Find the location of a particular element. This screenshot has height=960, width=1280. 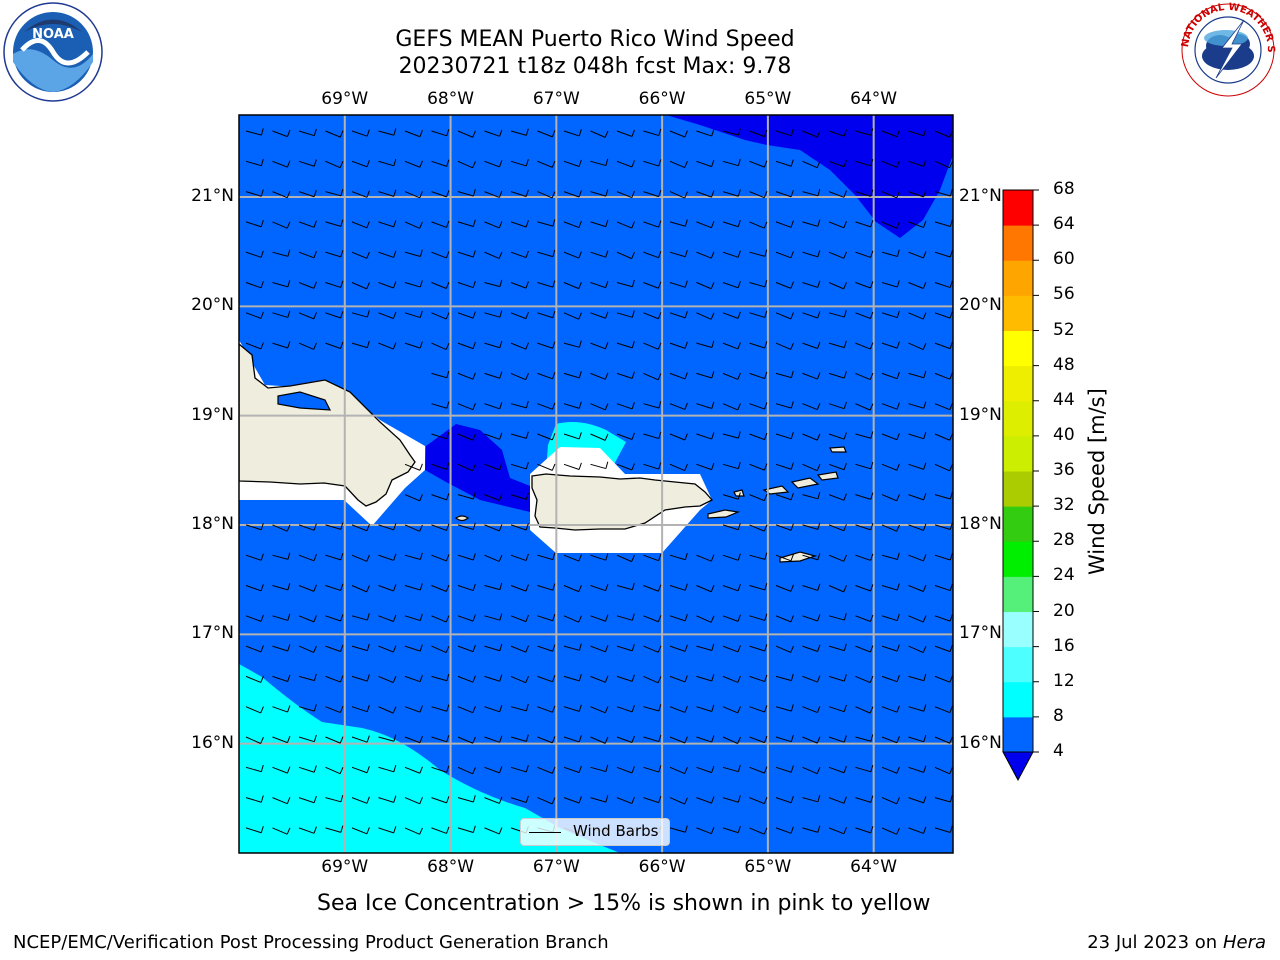

wind-shading-8-12-south is located at coordinates (429, 758).